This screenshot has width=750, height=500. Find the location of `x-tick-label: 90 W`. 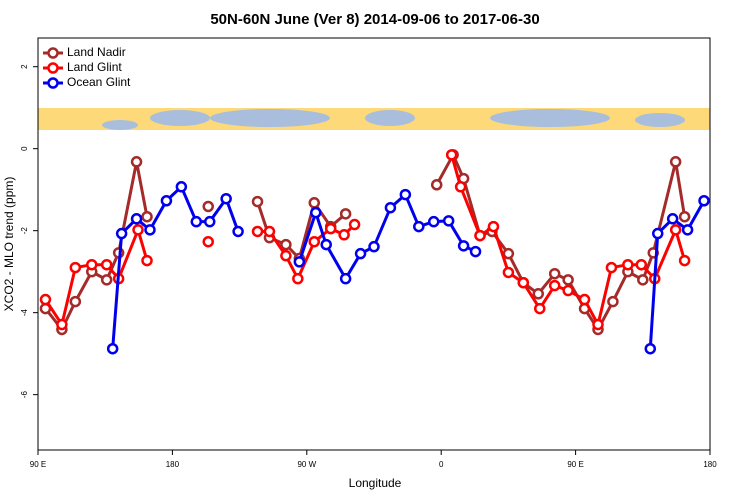

x-tick-label: 90 W is located at coordinates (306, 464).